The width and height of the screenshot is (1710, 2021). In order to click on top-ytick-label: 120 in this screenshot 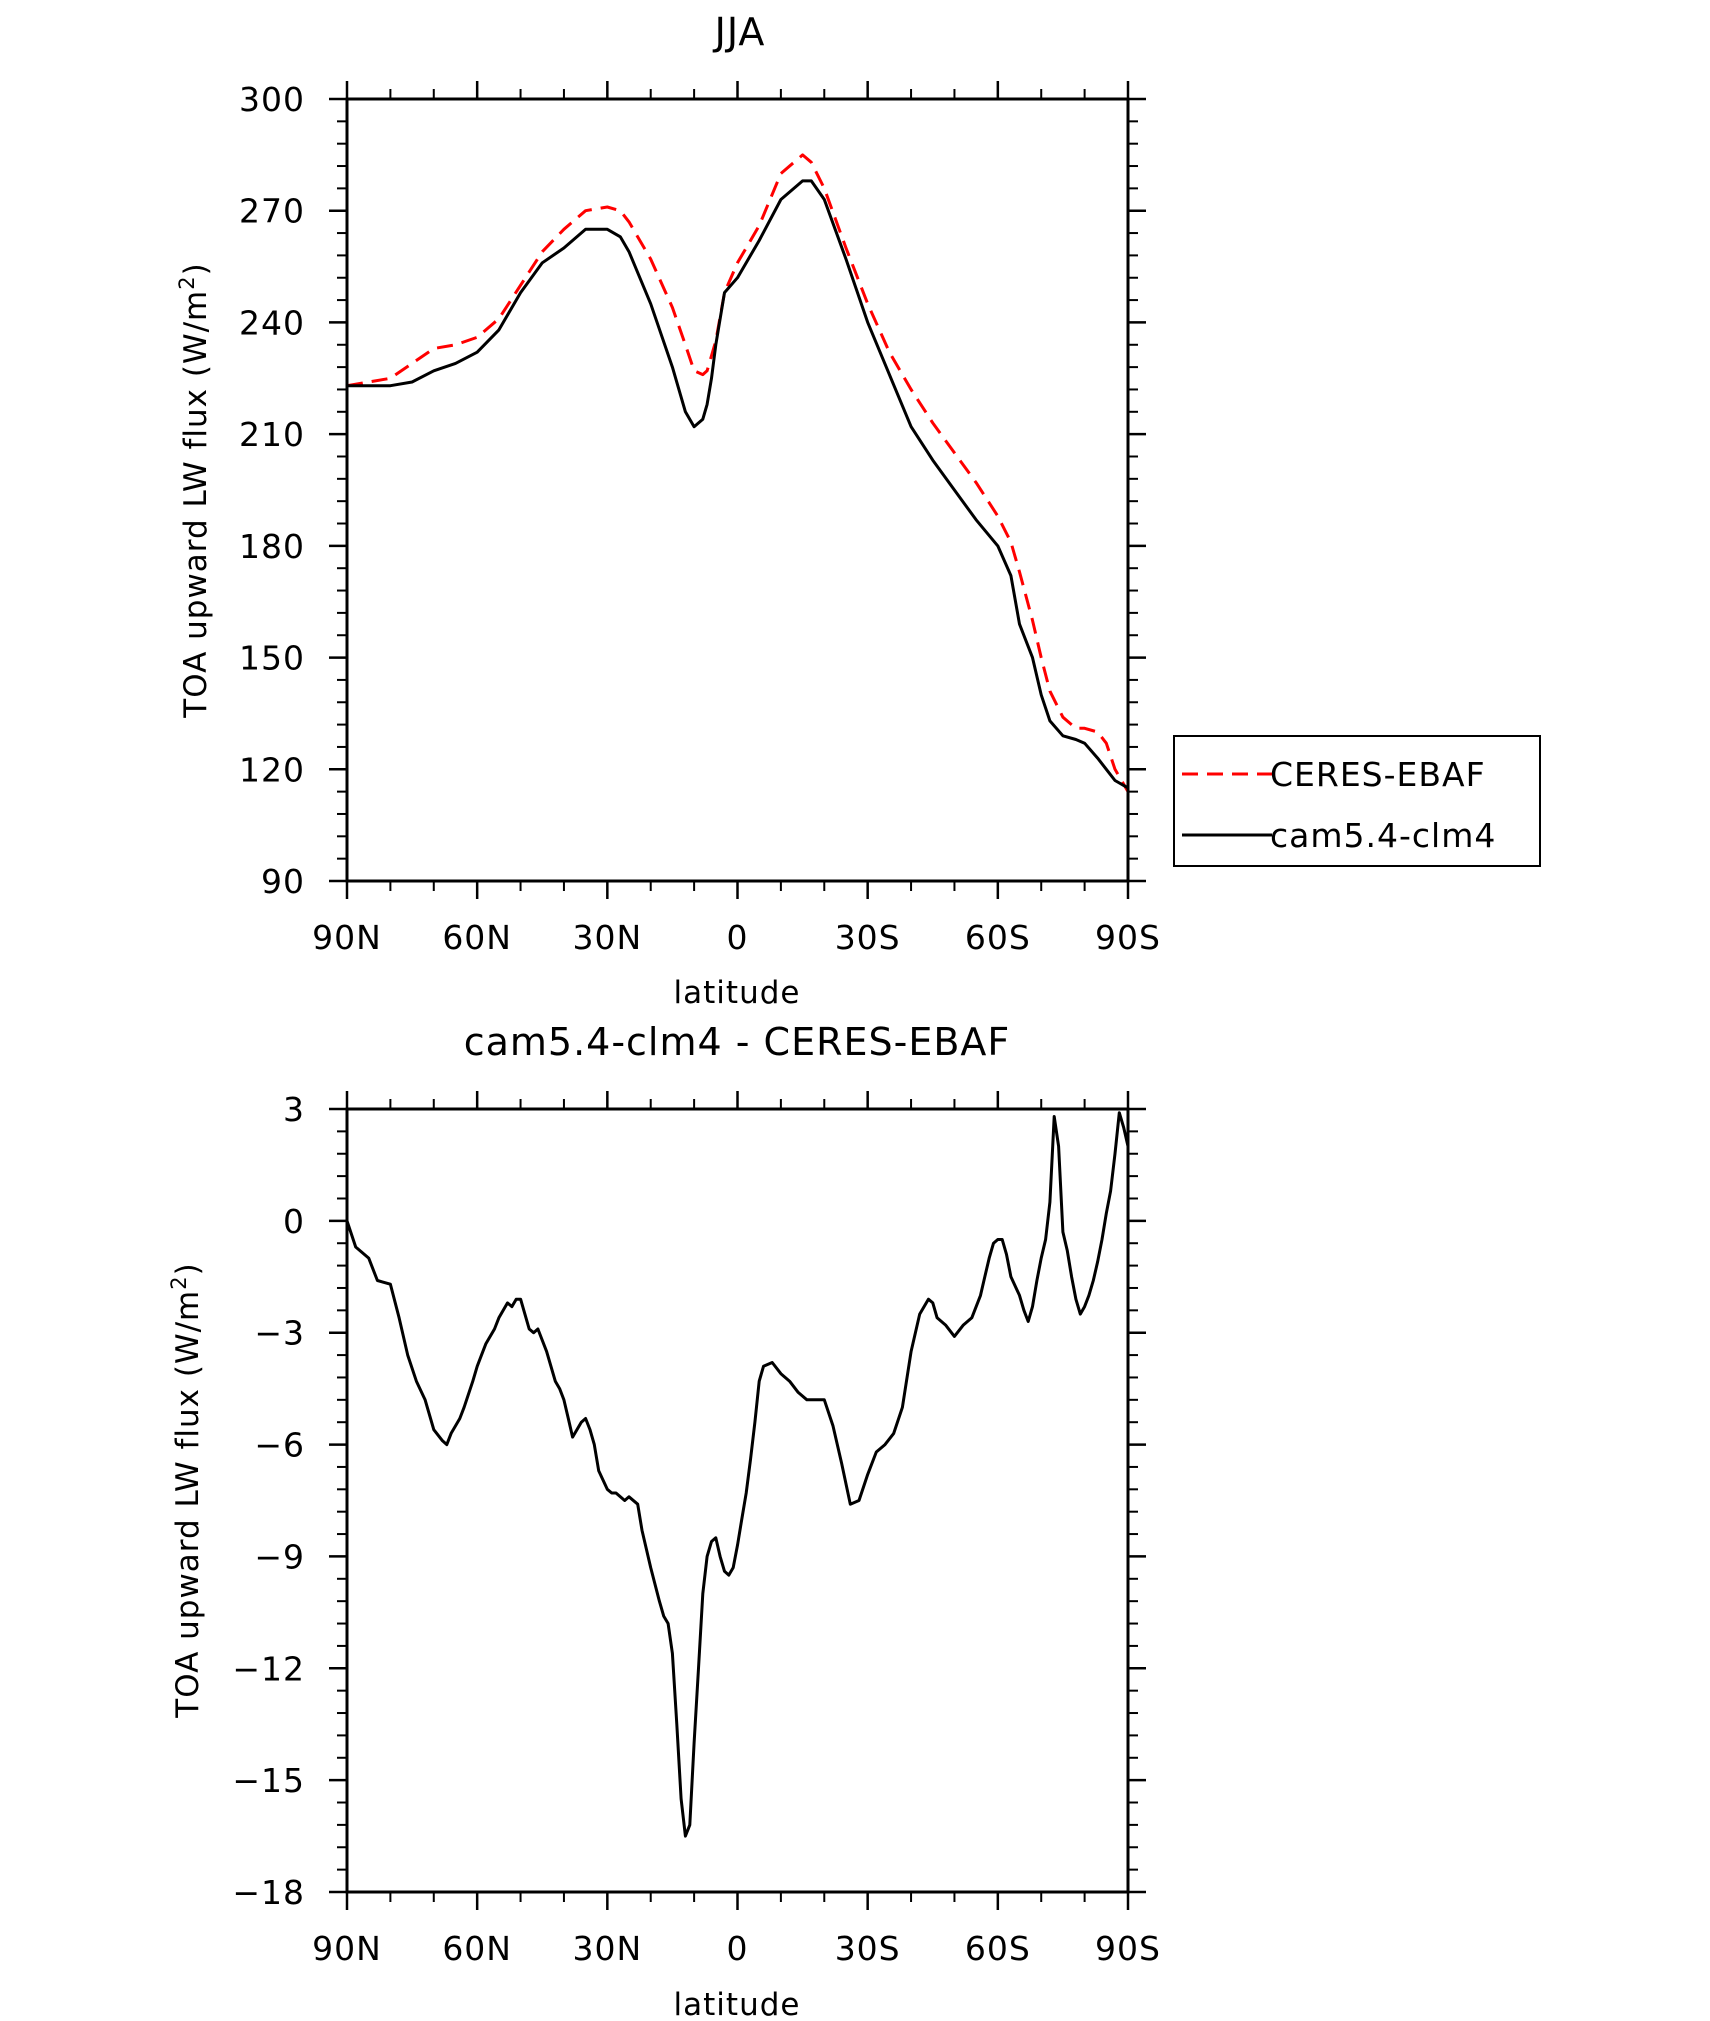, I will do `click(272, 769)`.